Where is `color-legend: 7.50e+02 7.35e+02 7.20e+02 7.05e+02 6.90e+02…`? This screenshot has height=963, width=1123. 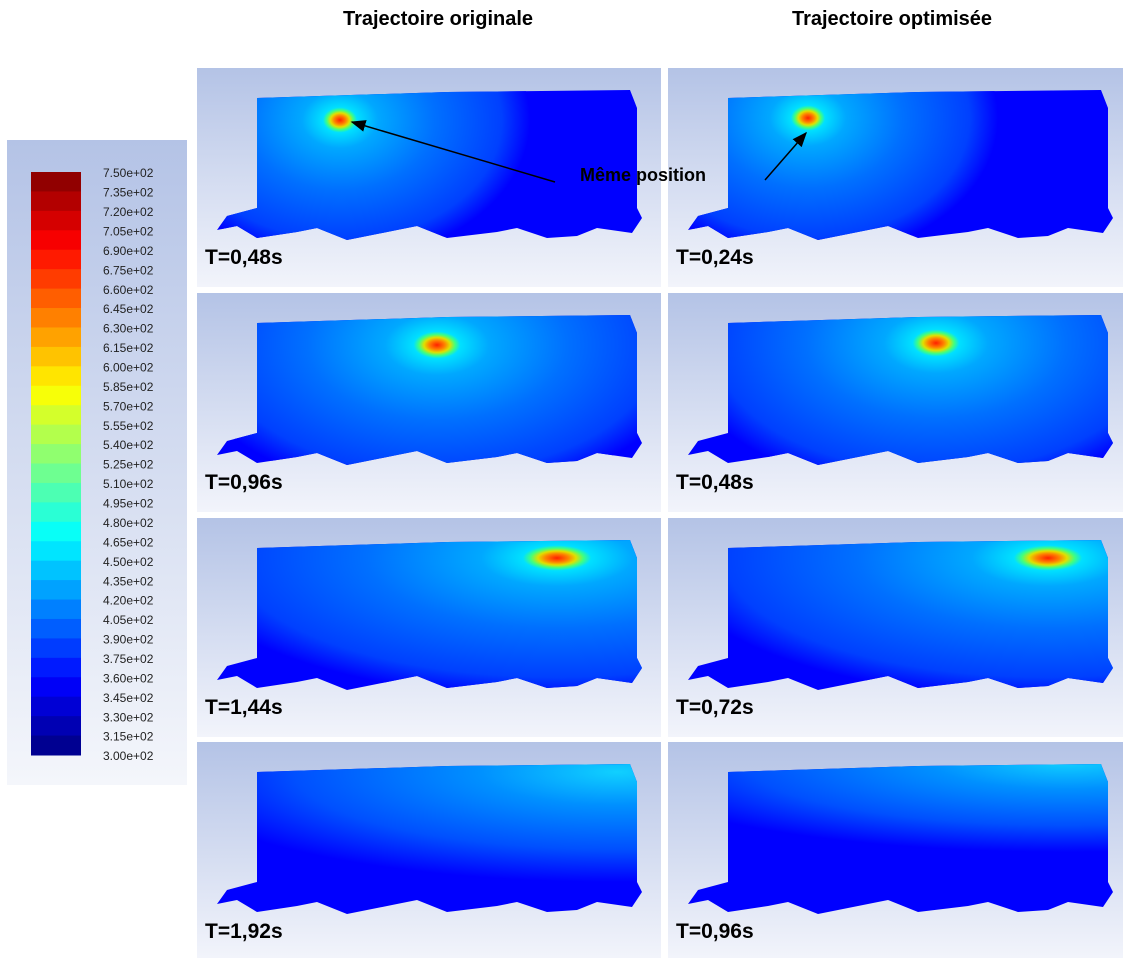
color-legend: 7.50e+02 7.35e+02 7.20e+02 7.05e+02 6.90e+02… is located at coordinates (97, 462).